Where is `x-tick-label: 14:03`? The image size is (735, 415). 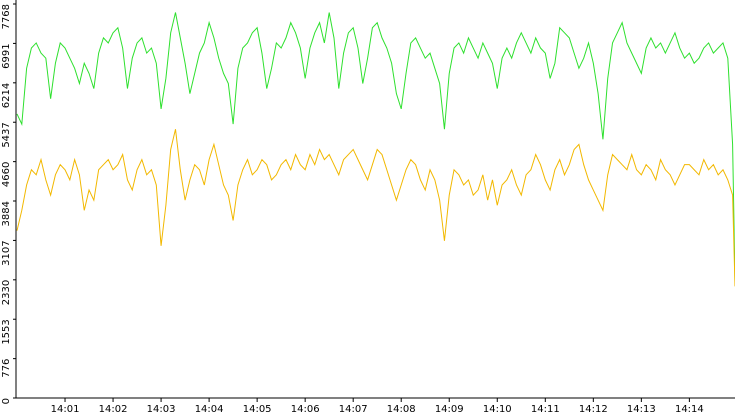
x-tick-label: 14:03 is located at coordinates (161, 409).